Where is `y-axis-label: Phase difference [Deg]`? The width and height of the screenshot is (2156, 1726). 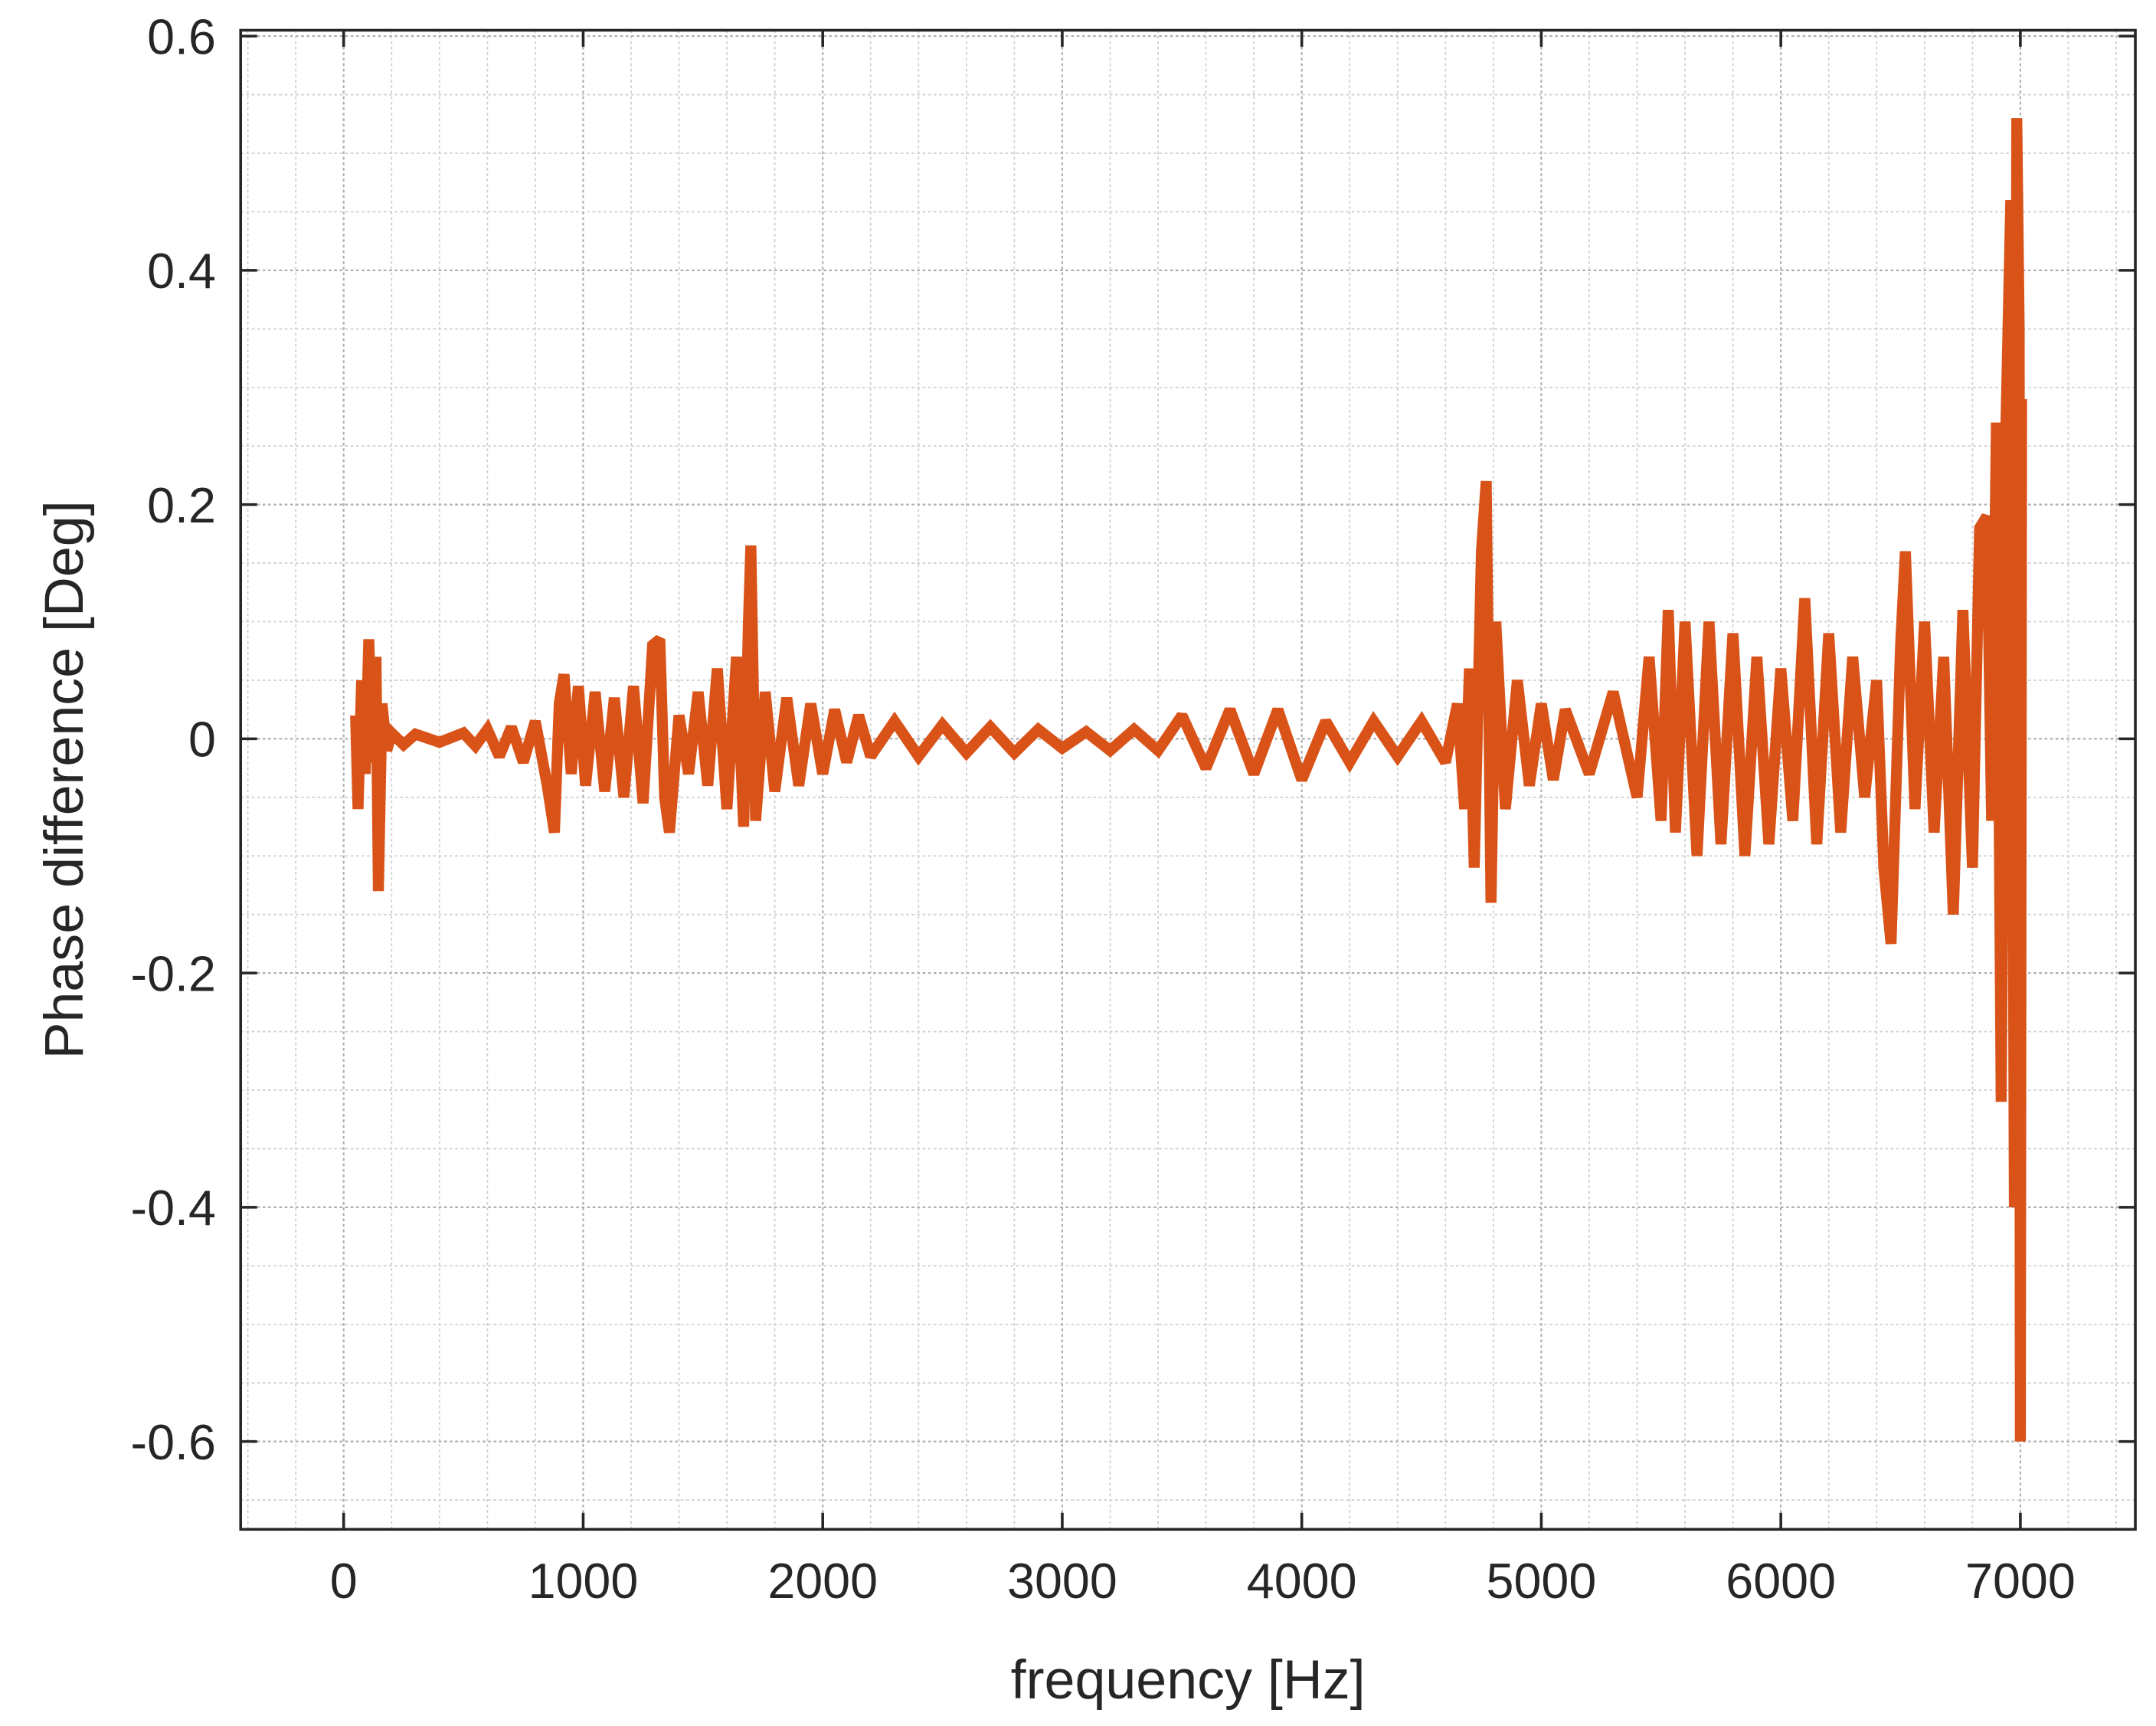
y-axis-label: Phase difference [Deg] is located at coordinates (65, 779).